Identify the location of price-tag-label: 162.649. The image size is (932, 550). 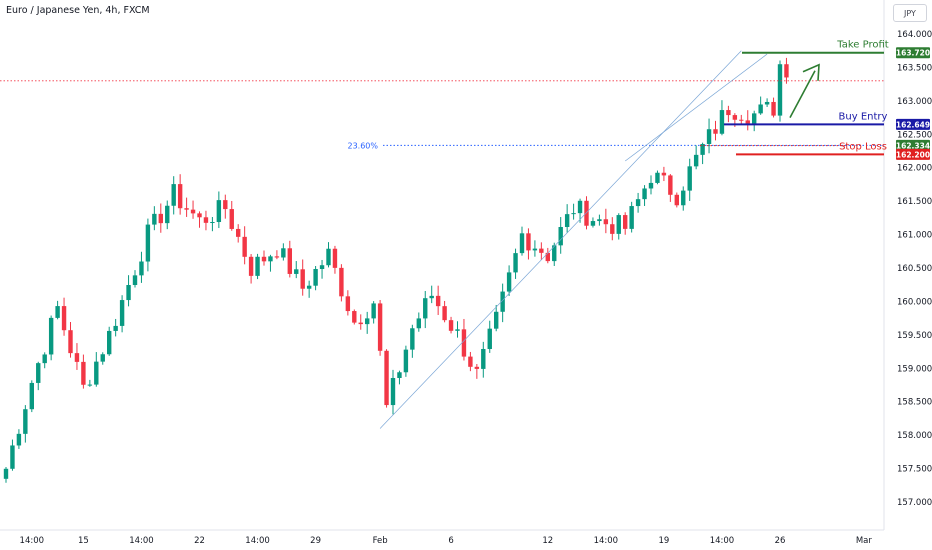
(913, 124).